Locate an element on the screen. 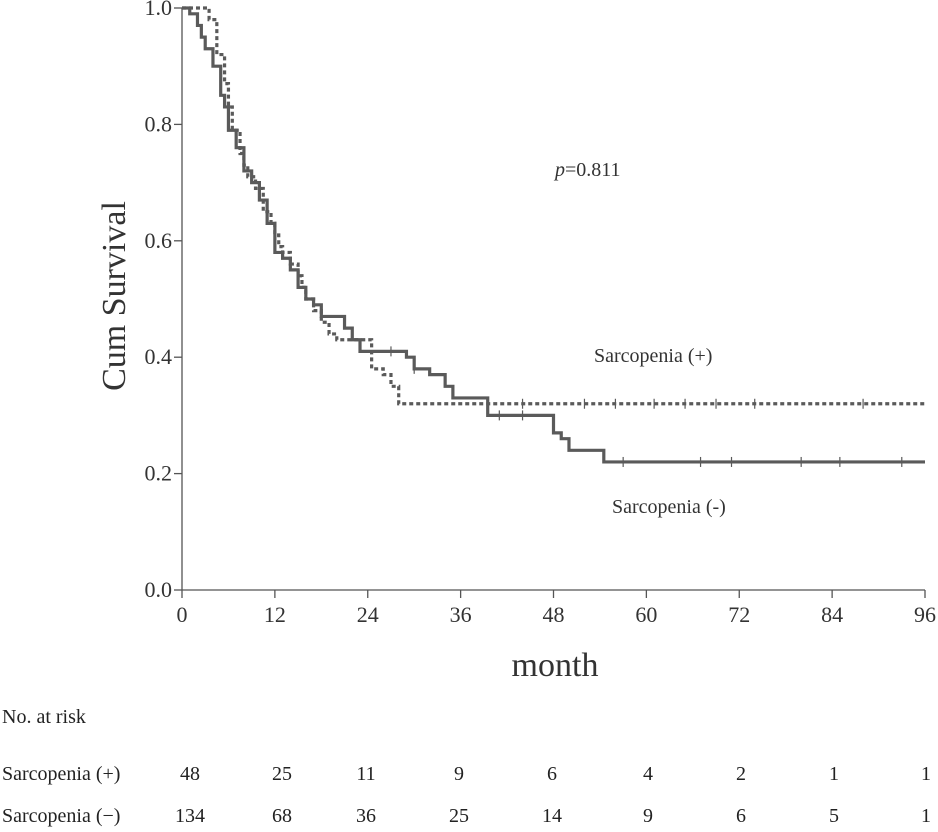 Image resolution: width=938 pixels, height=832 pixels. risk-row-label: Sarcopenia (−) is located at coordinates (61, 816).